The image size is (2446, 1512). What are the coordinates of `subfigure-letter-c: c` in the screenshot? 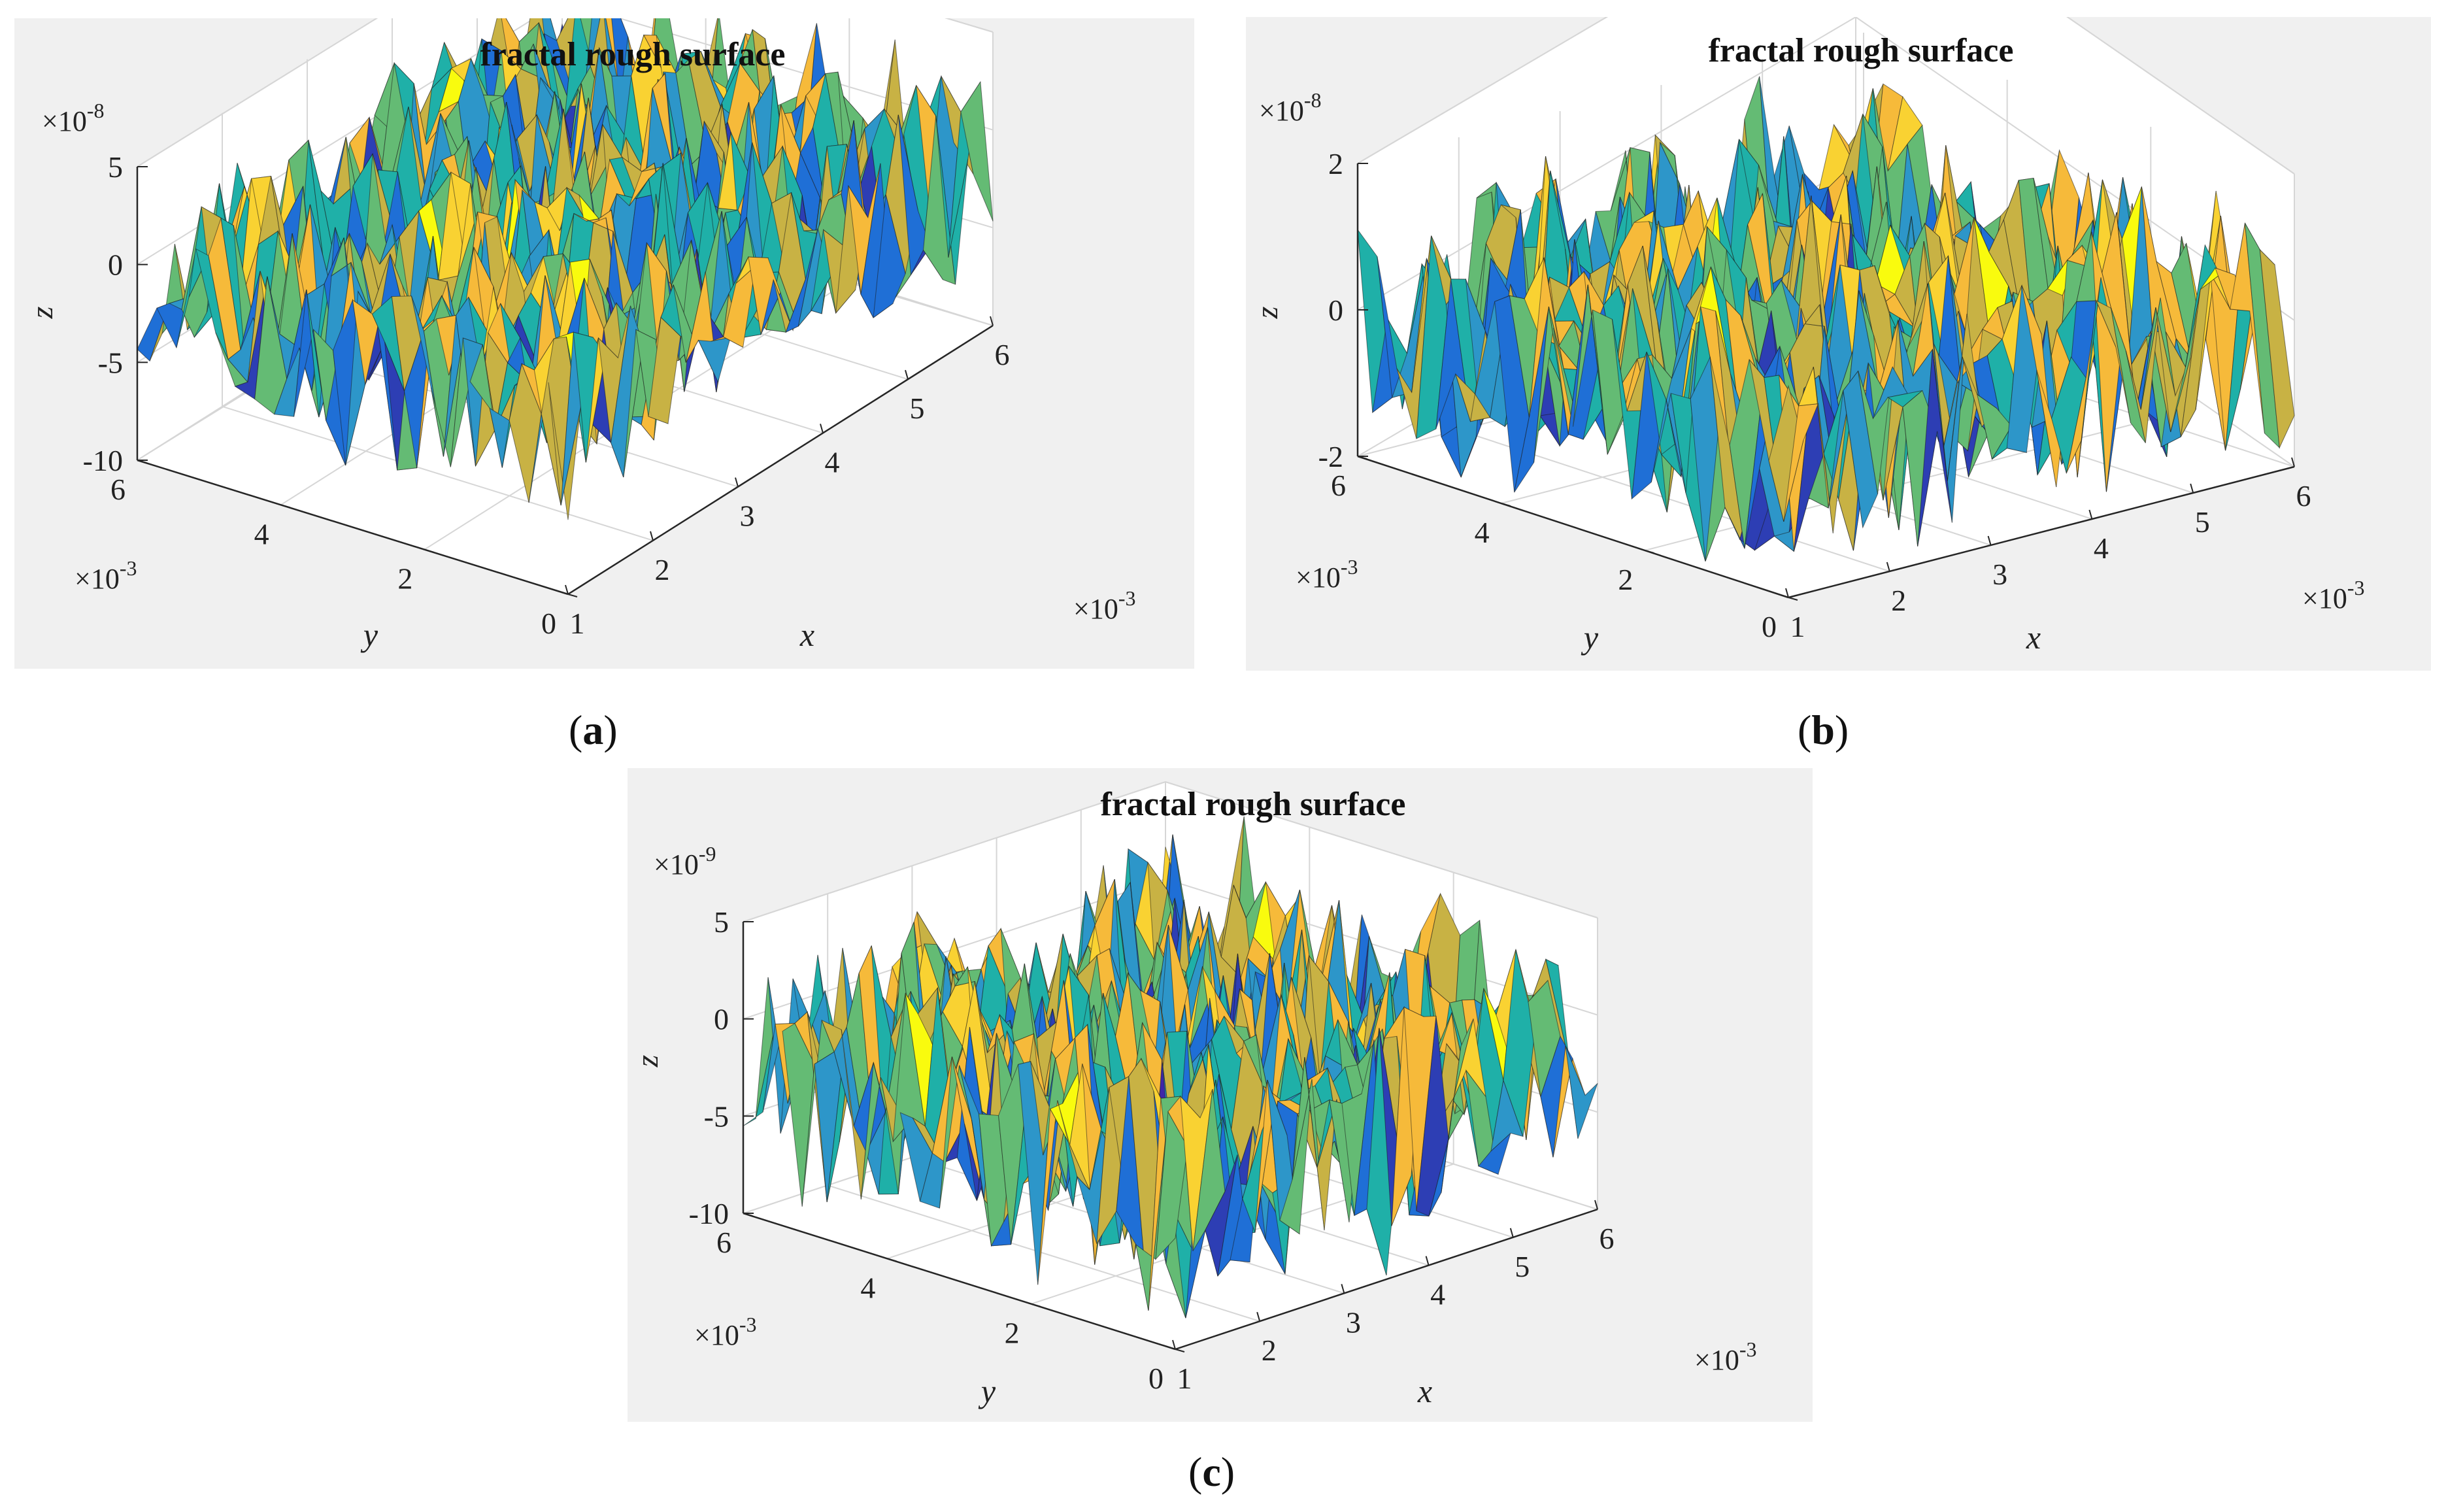 It's located at (1211, 1472).